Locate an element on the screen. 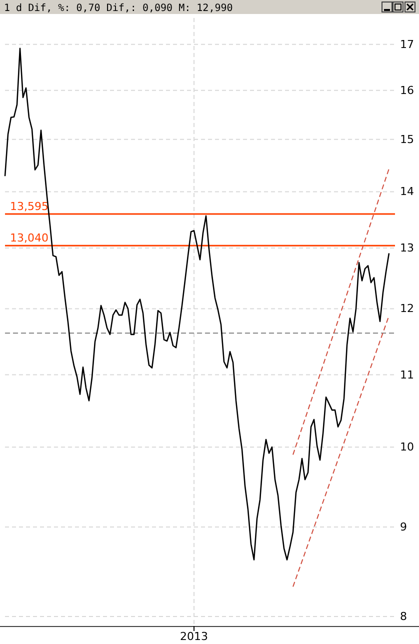  y-tick-label: 15 is located at coordinates (407, 139).